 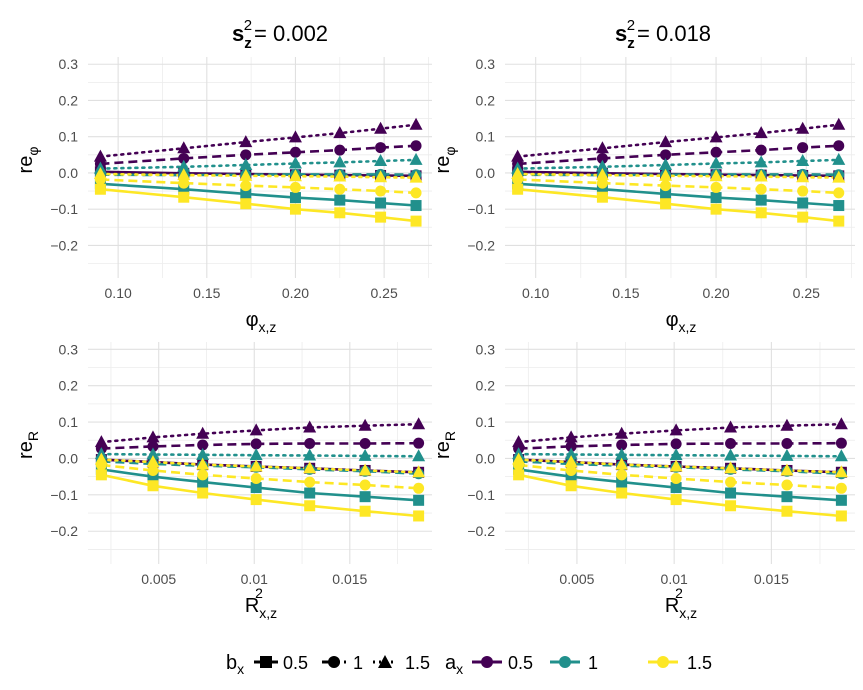 What do you see at coordinates (28, 445) in the screenshot?
I see `y-axis-title-bottom-left: reR` at bounding box center [28, 445].